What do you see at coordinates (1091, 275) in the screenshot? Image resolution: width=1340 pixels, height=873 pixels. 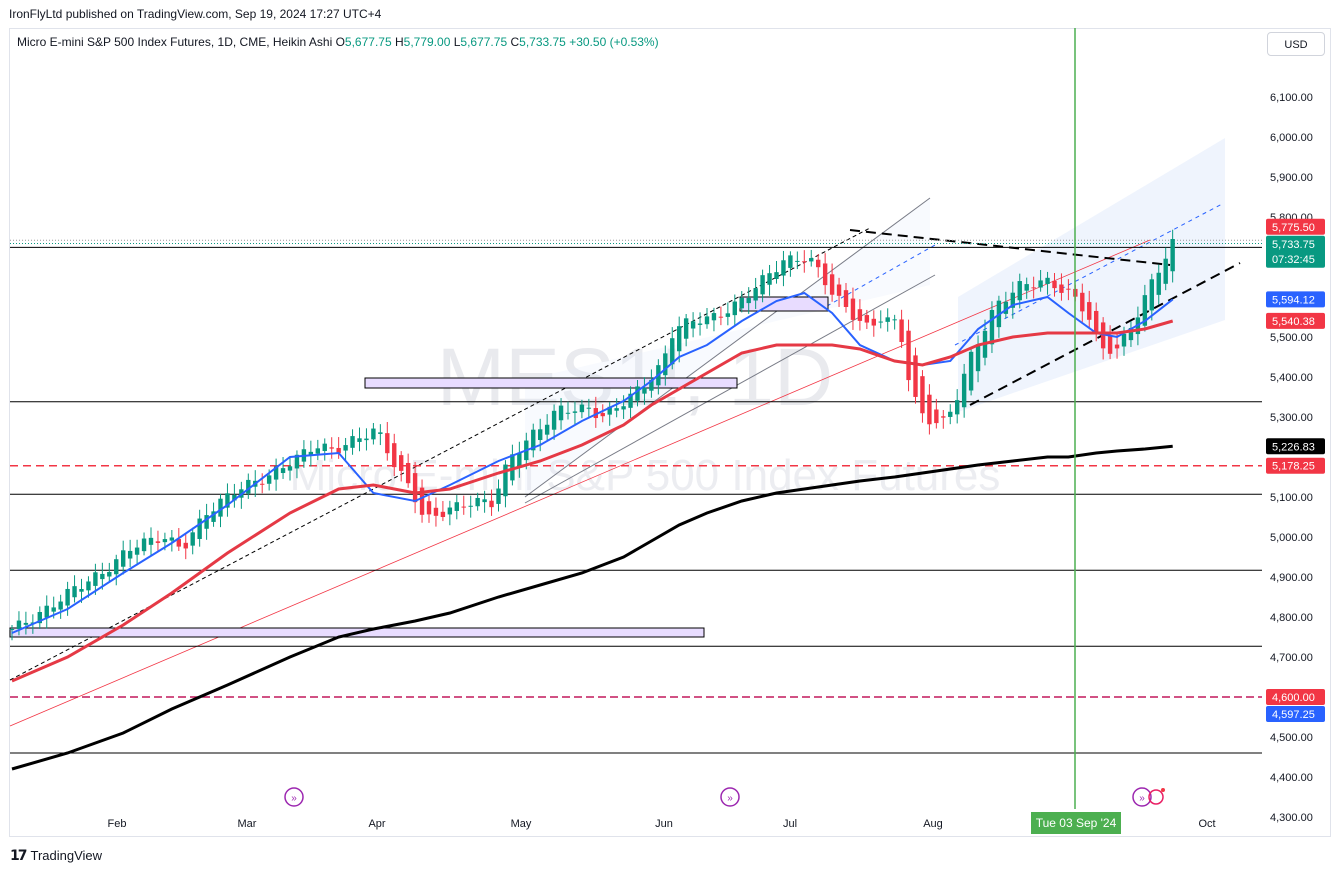 I see `regression-channel` at bounding box center [1091, 275].